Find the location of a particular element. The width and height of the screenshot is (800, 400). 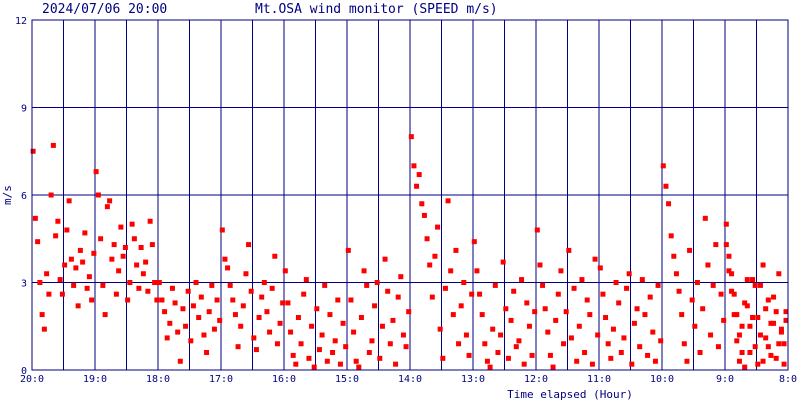

y-tick-label: 6 is located at coordinates (24, 196).